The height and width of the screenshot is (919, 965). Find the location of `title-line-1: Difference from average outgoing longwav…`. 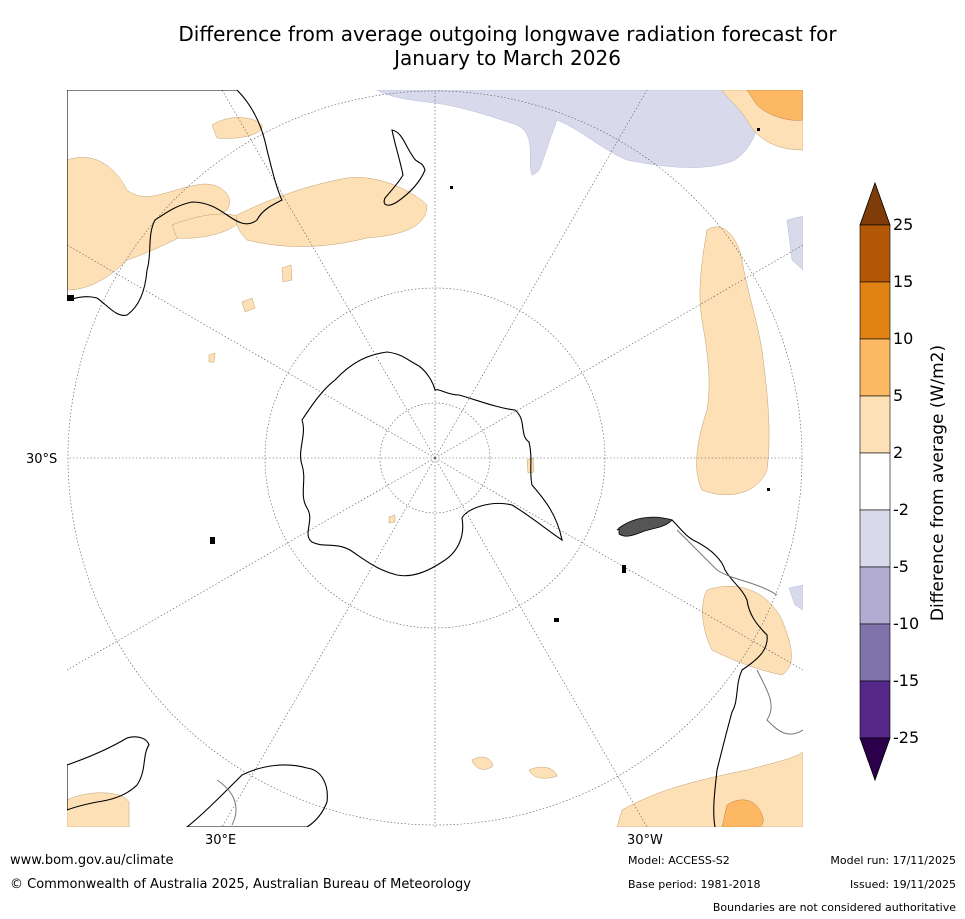

title-line-1: Difference from average outgoing longwav… is located at coordinates (507, 34).